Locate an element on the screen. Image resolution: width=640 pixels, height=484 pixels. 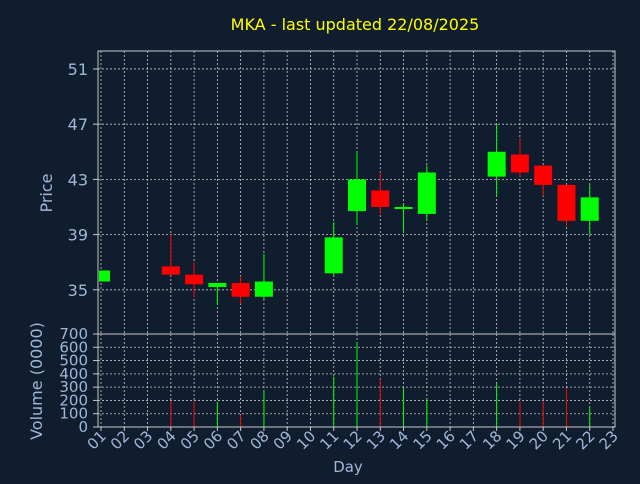
volume-tick-label: 500 is located at coordinates (73, 361).